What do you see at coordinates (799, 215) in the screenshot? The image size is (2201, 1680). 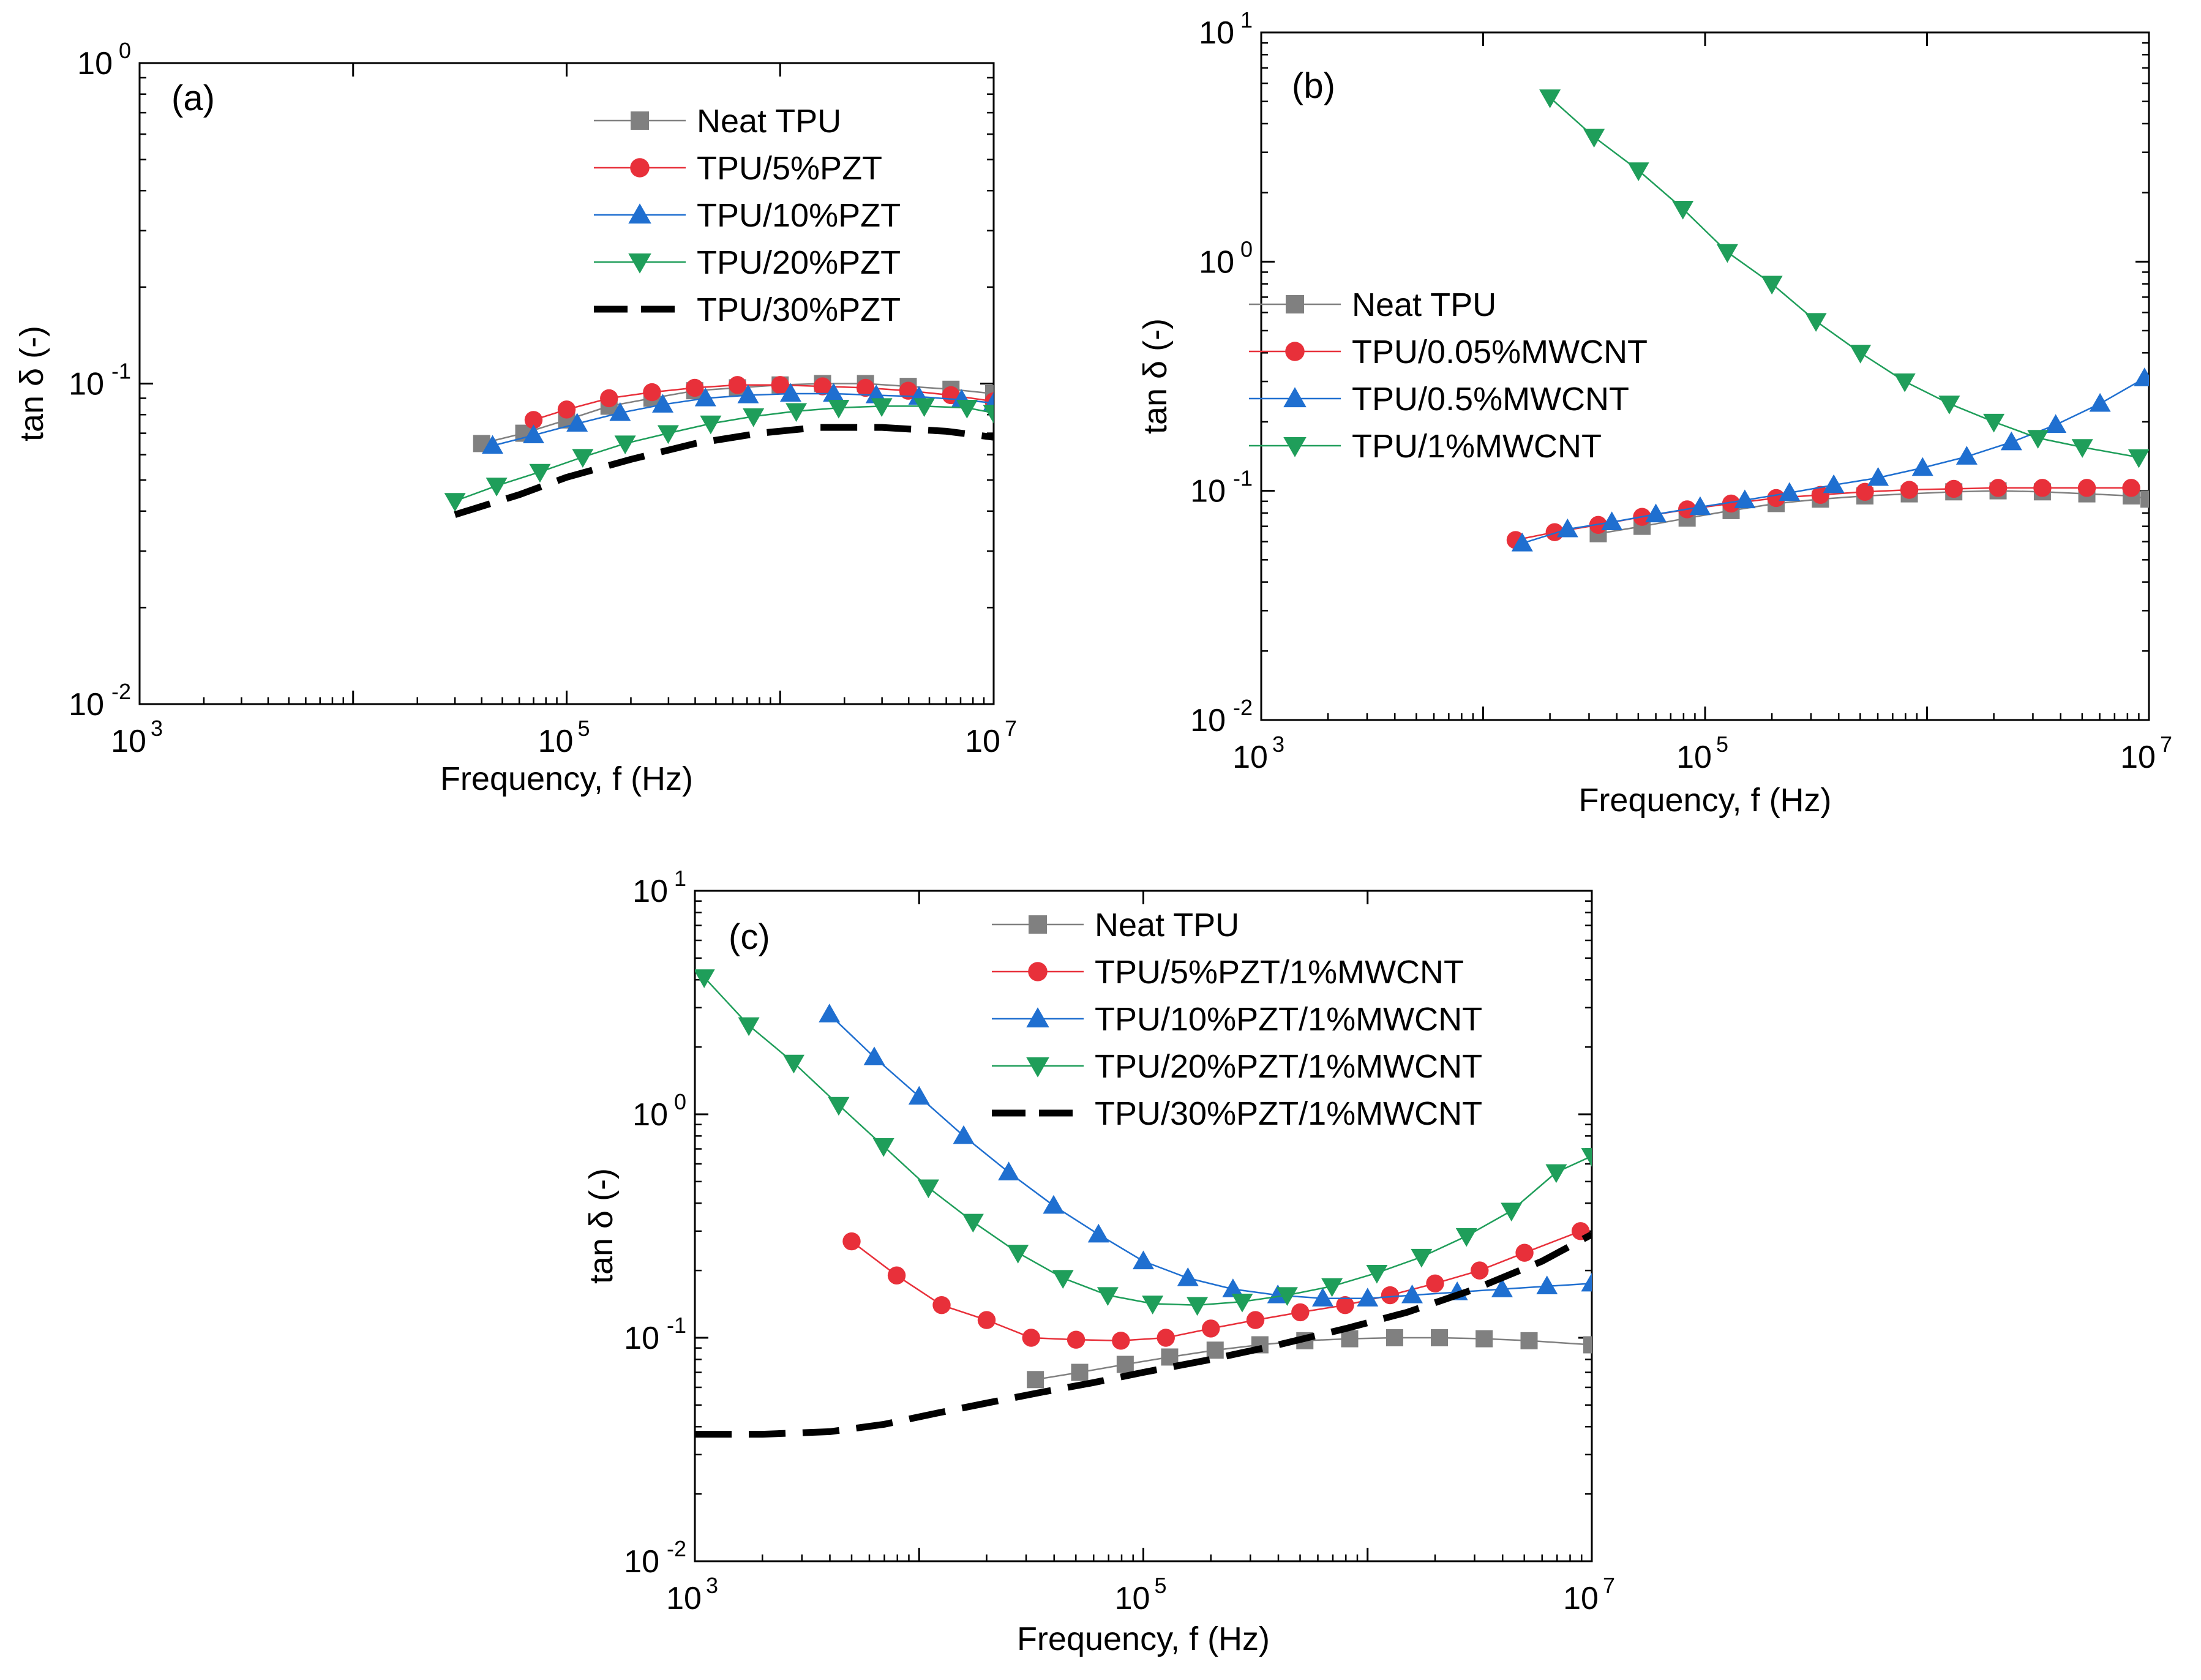 I see `legend-label: TPU/10%PZT` at bounding box center [799, 215].